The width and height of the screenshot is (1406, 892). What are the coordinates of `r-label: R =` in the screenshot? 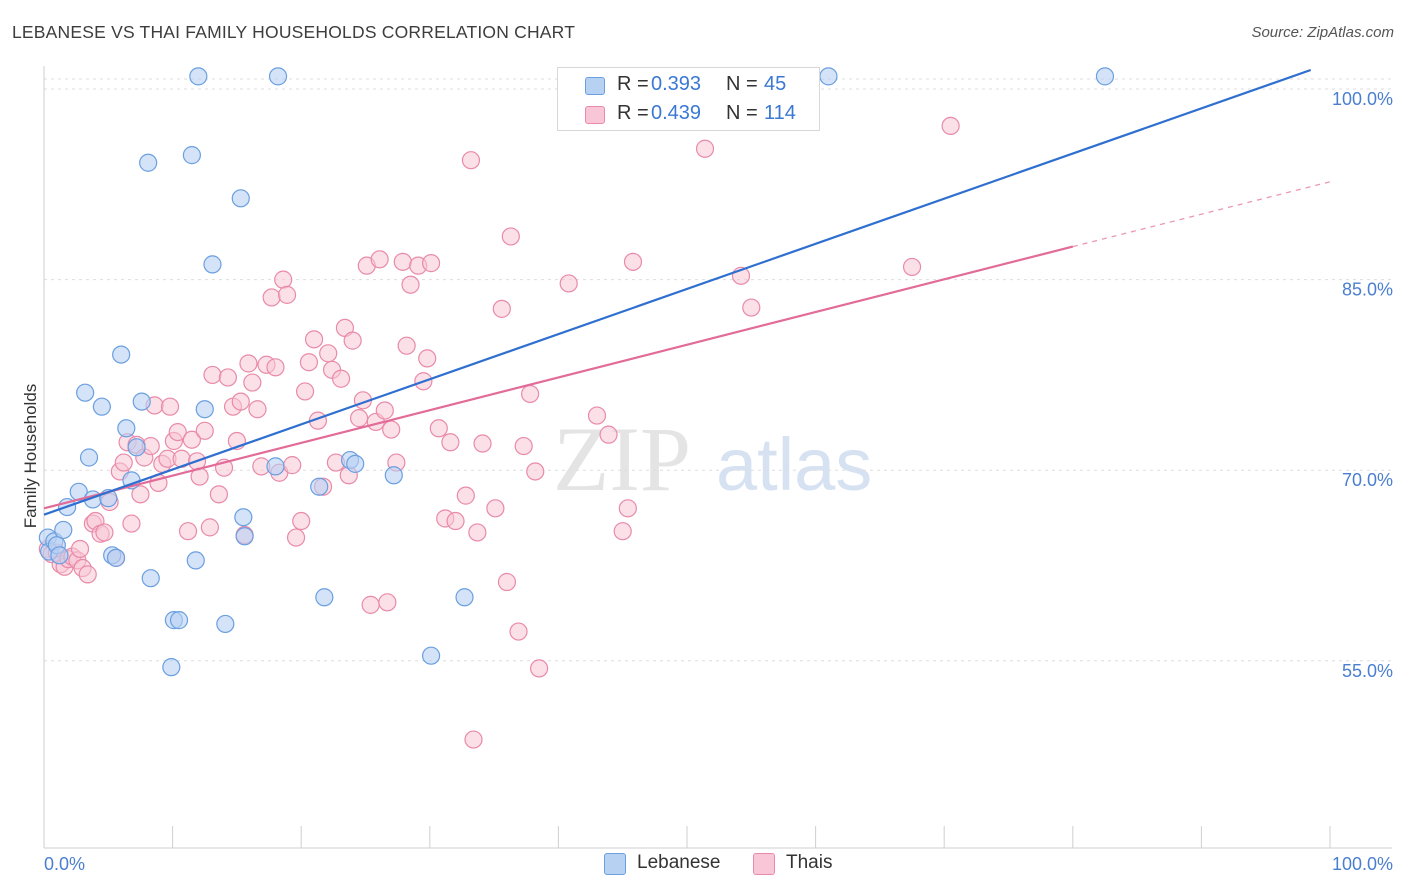 It's located at (633, 84).